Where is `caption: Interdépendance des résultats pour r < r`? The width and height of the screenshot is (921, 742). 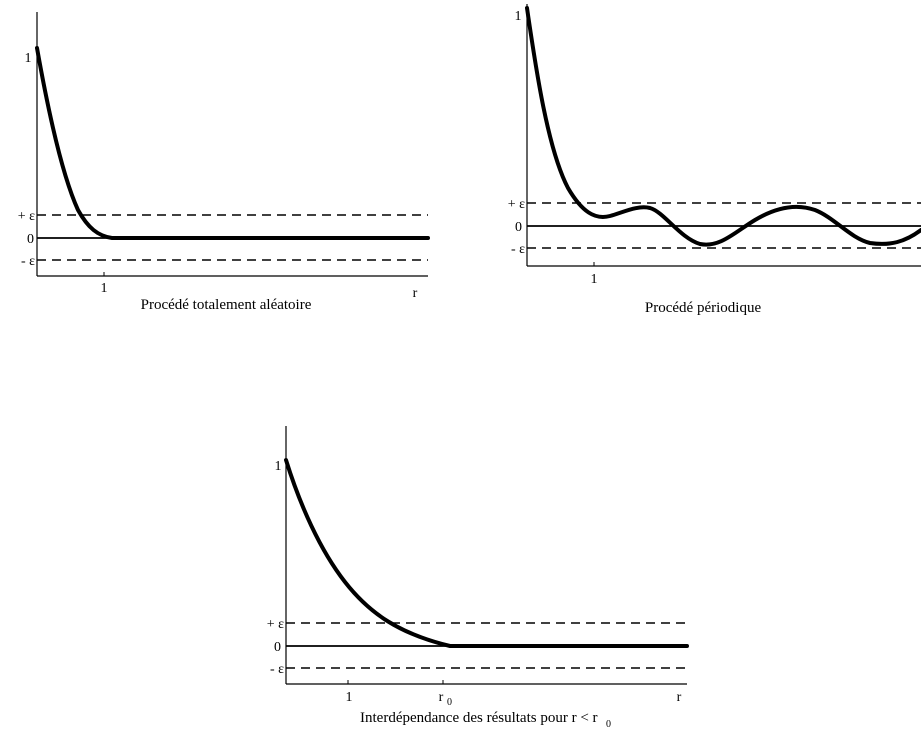 caption: Interdépendance des résultats pour r < r is located at coordinates (479, 718).